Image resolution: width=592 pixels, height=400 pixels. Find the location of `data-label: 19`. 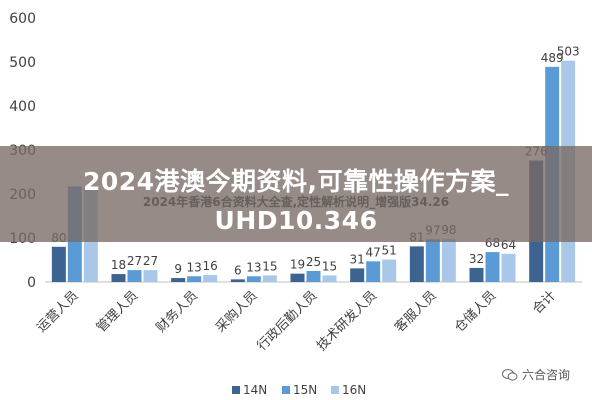

data-label: 19 is located at coordinates (297, 265).